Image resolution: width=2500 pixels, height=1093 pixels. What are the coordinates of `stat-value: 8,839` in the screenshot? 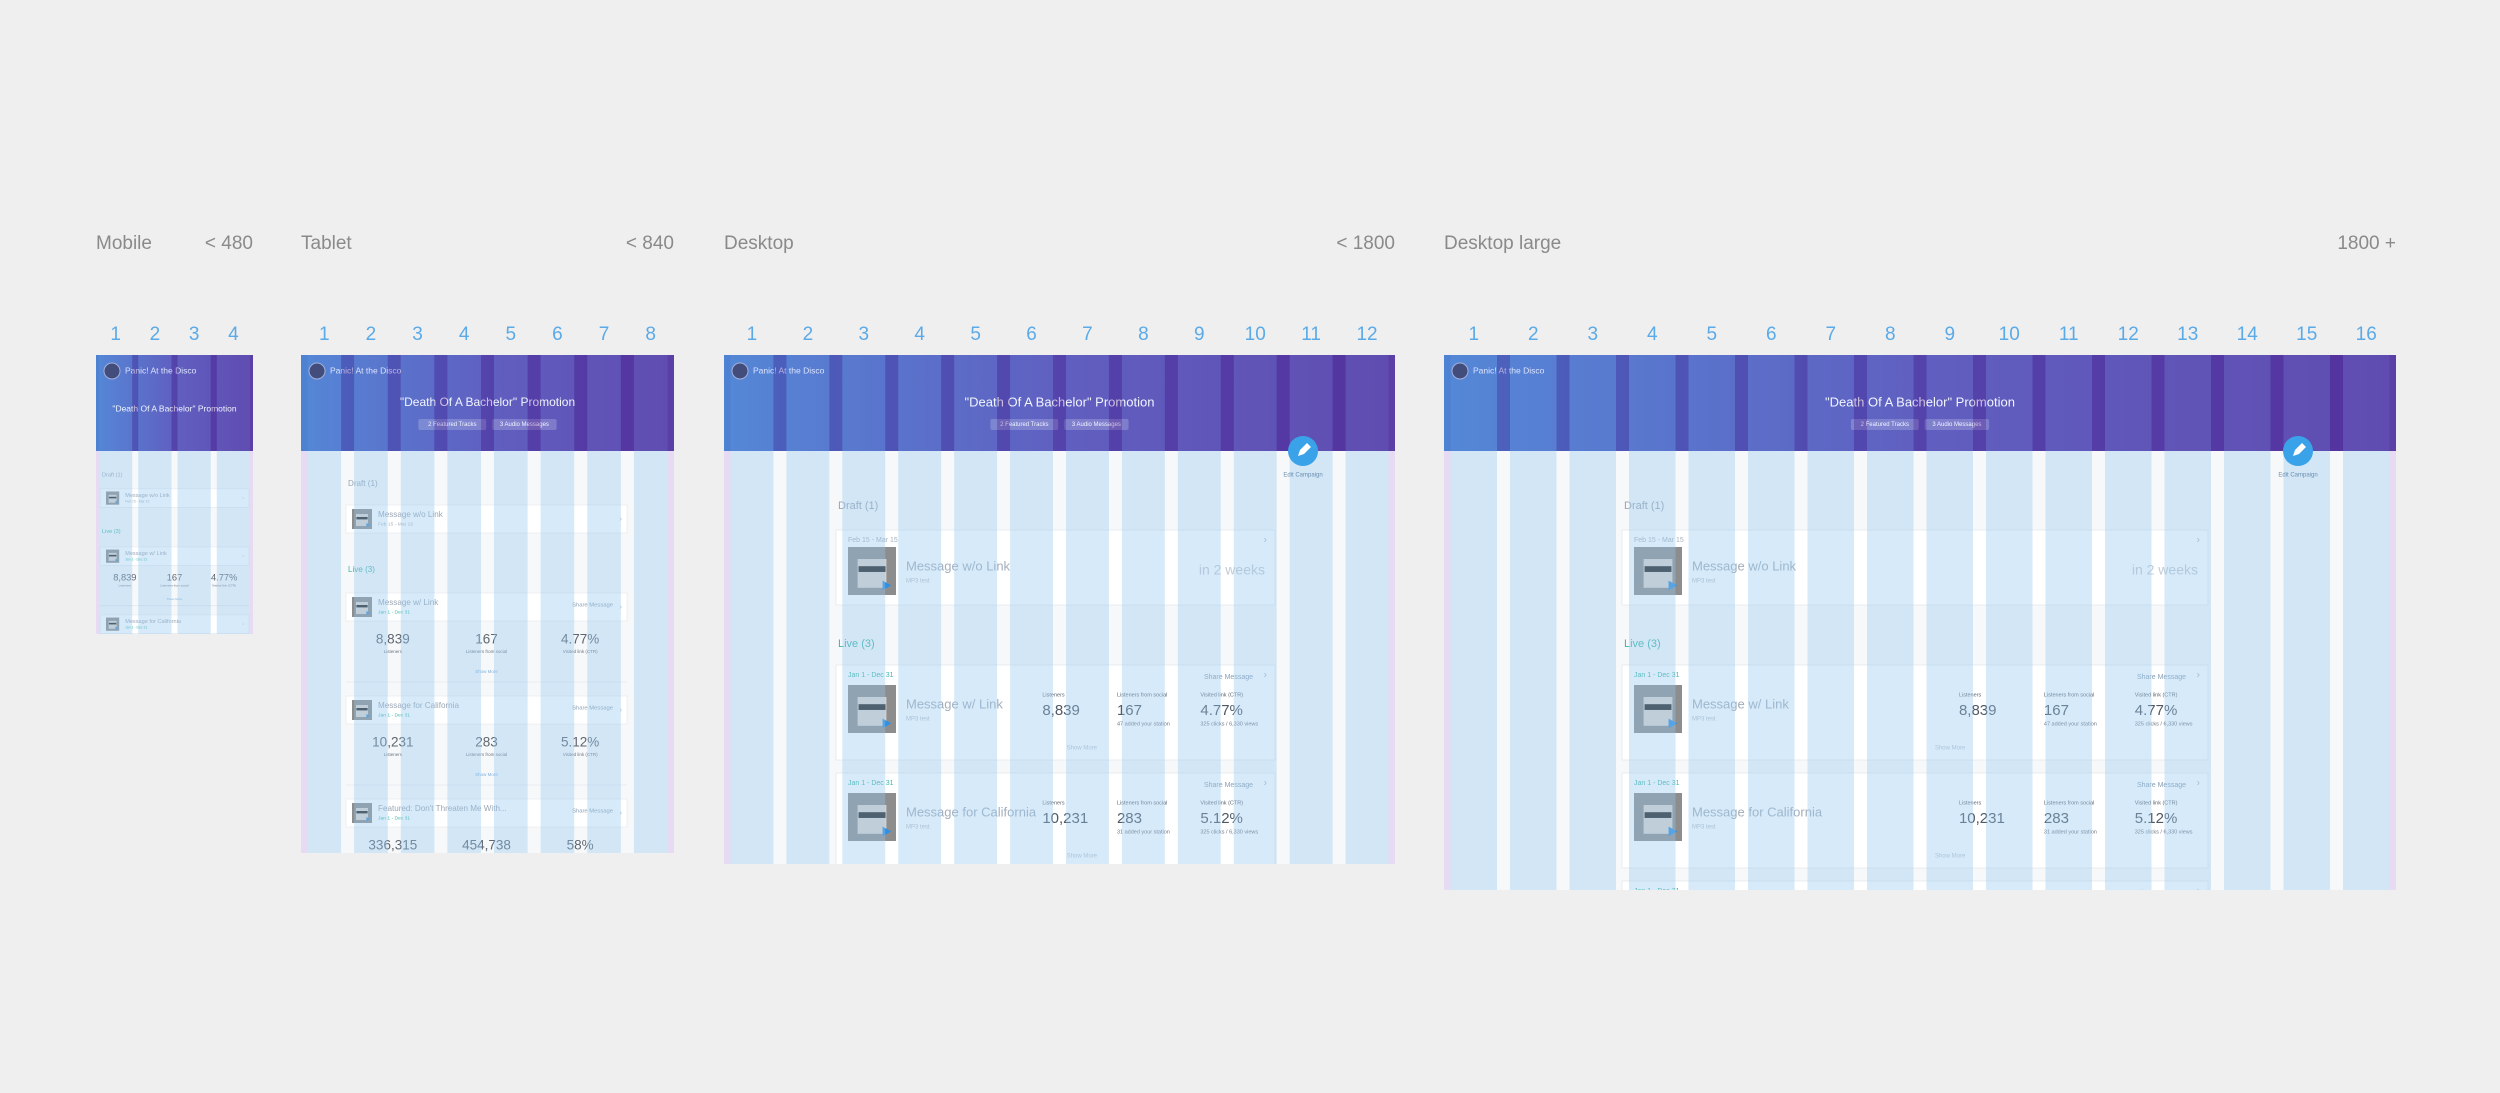 It's located at (1978, 710).